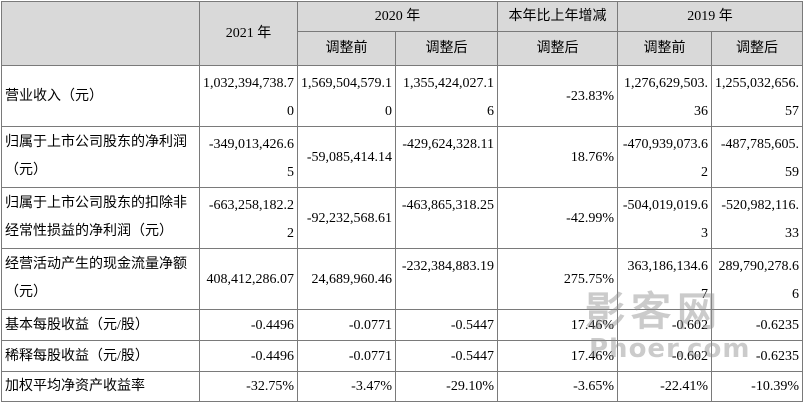  What do you see at coordinates (100, 386) in the screenshot?
I see `row-label: 加权平均净资产收益率` at bounding box center [100, 386].